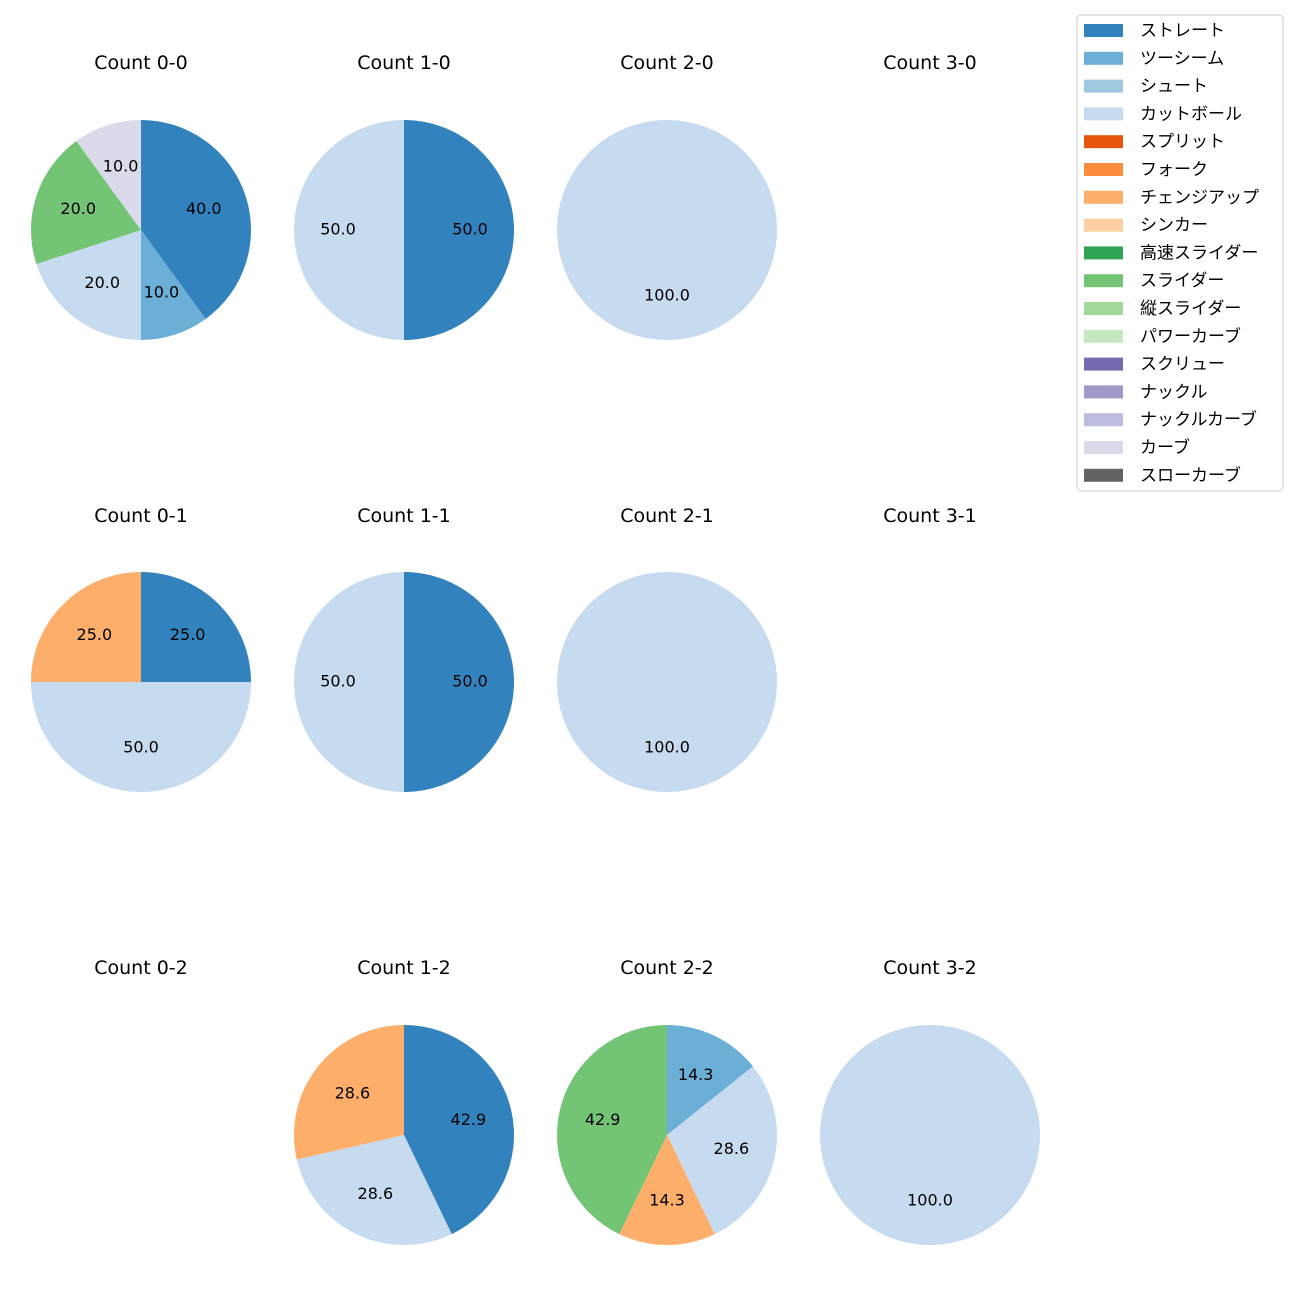 This screenshot has width=1300, height=1300. I want to click on pie-panel: Count 0-0 40.0 10.0 20.0 20.0 10.0, so click(141, 196).